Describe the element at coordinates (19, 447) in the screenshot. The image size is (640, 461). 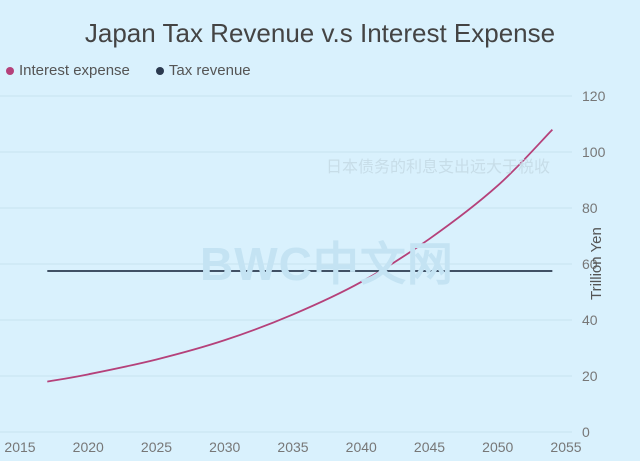
I see `x-tick-label-2015: 2015` at that location.